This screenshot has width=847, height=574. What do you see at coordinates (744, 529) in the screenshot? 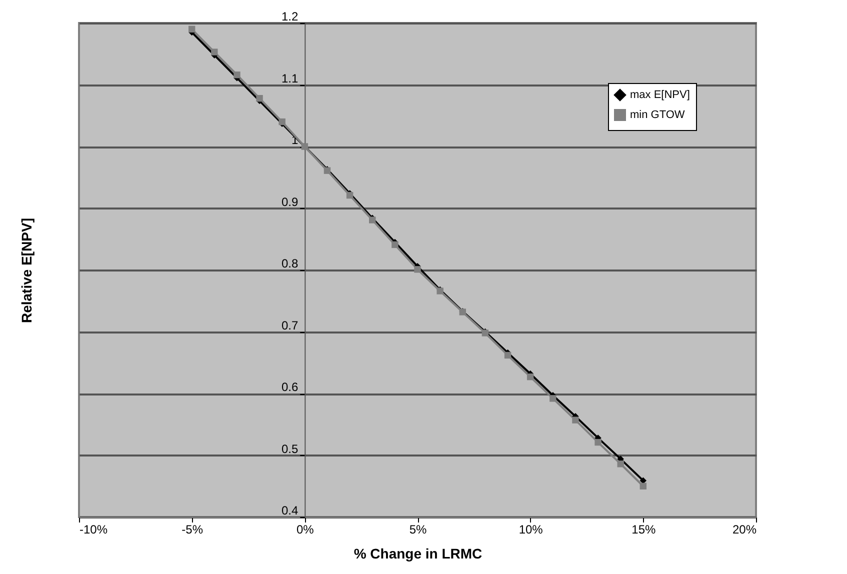
I see `x-tick-label: 20%` at bounding box center [744, 529].